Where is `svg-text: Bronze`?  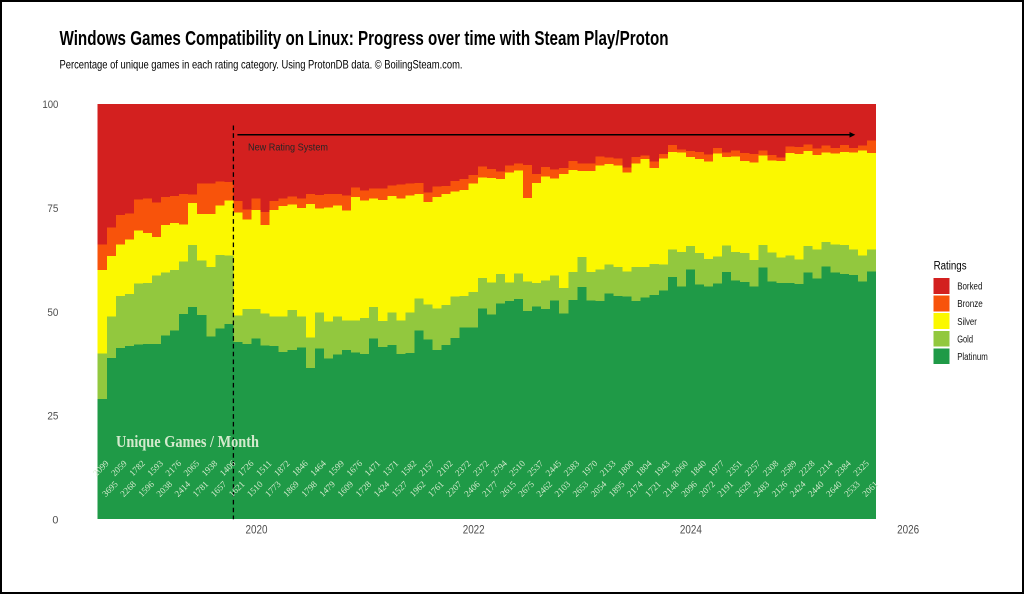
svg-text: Bronze is located at coordinates (970, 304).